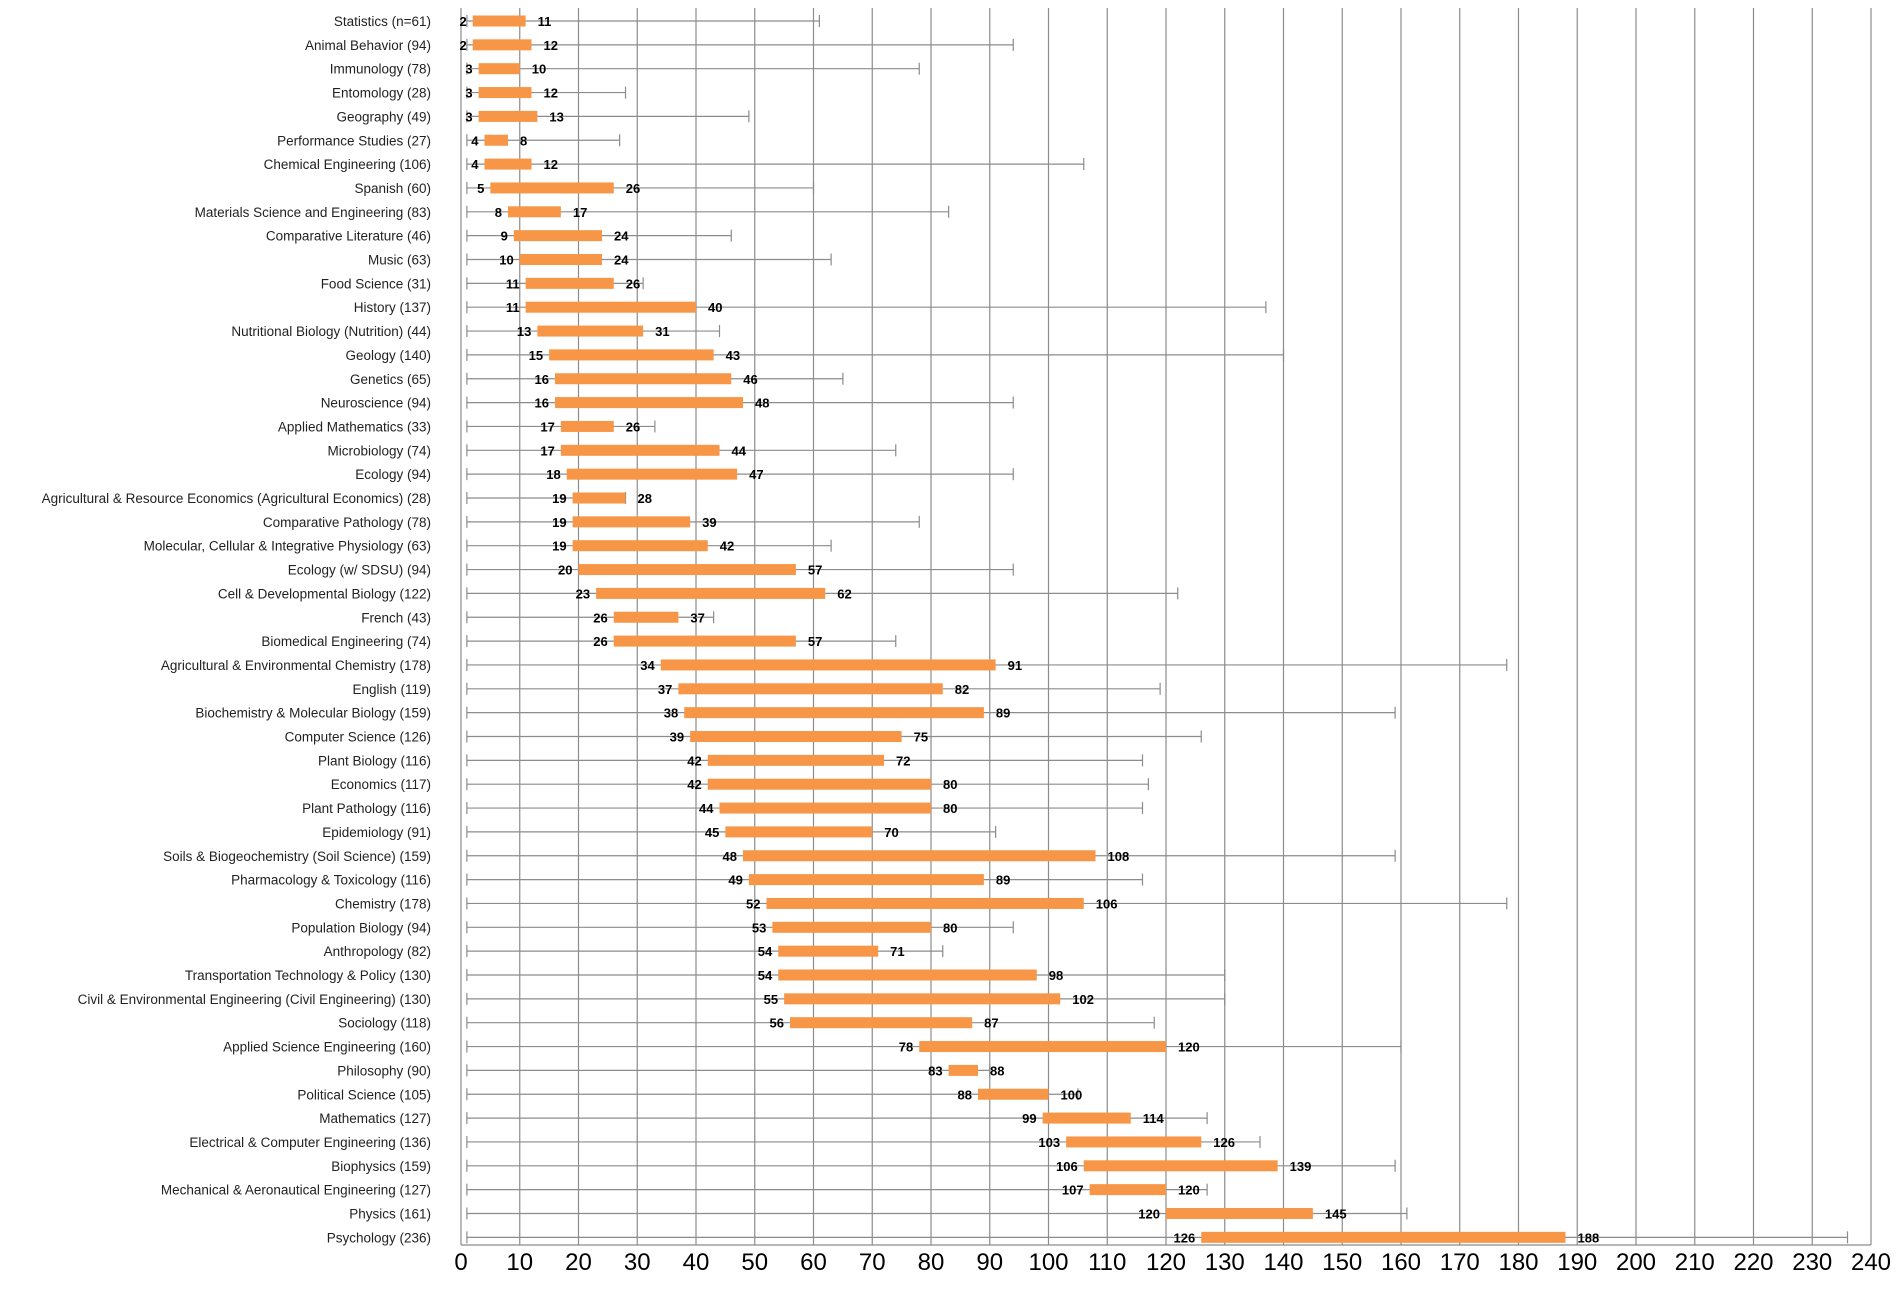 Image resolution: width=1896 pixels, height=1291 pixels. Describe the element at coordinates (480, 188) in the screenshot. I see `low-value-label: 5` at that location.